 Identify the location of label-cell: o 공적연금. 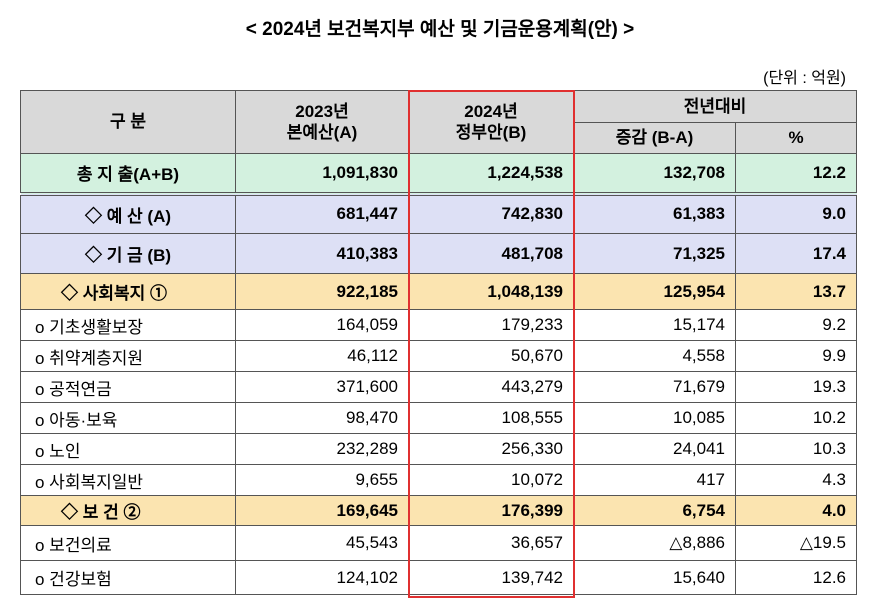
(128, 387).